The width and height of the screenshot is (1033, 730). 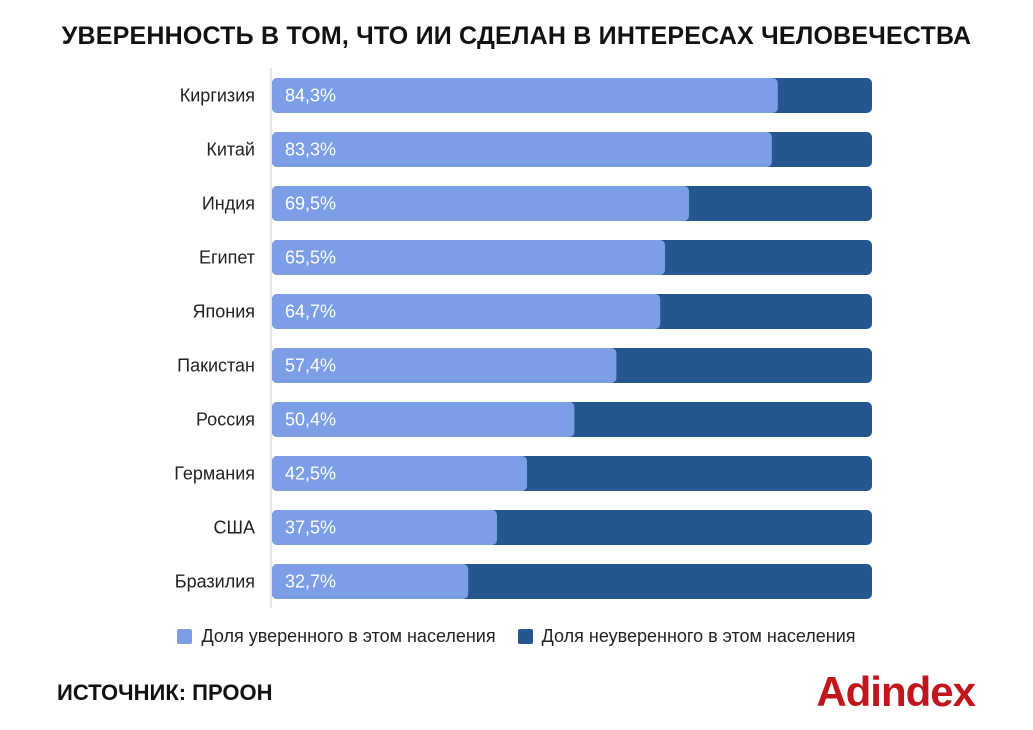 What do you see at coordinates (310, 582) in the screenshot?
I see `data-label: 32,7%` at bounding box center [310, 582].